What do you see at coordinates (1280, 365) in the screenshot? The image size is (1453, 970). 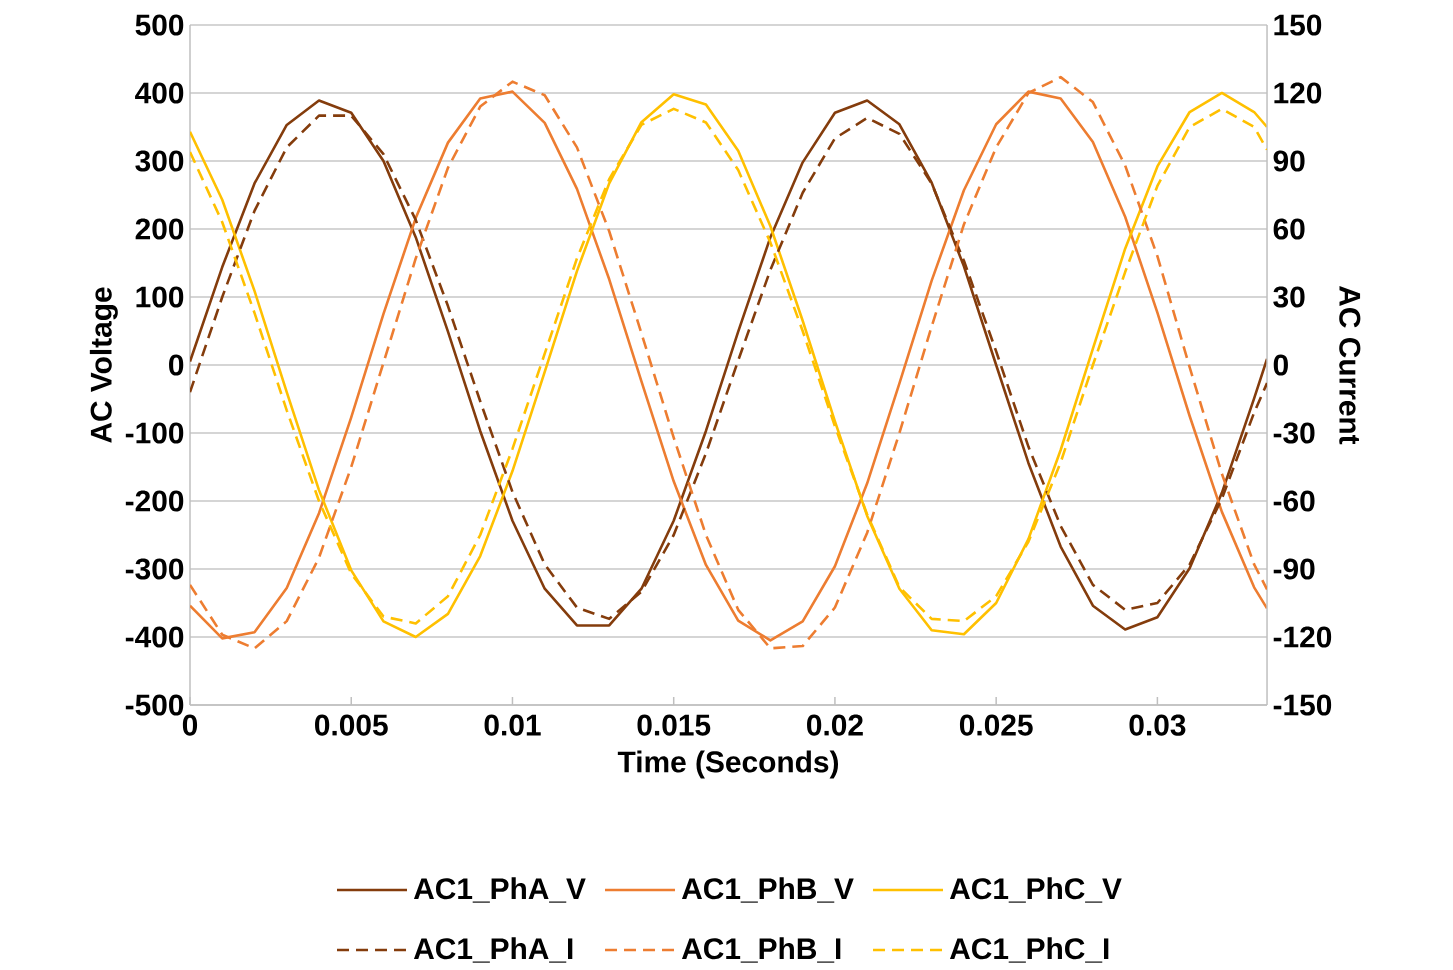 I see `y2-tick-label: 0` at bounding box center [1280, 365].